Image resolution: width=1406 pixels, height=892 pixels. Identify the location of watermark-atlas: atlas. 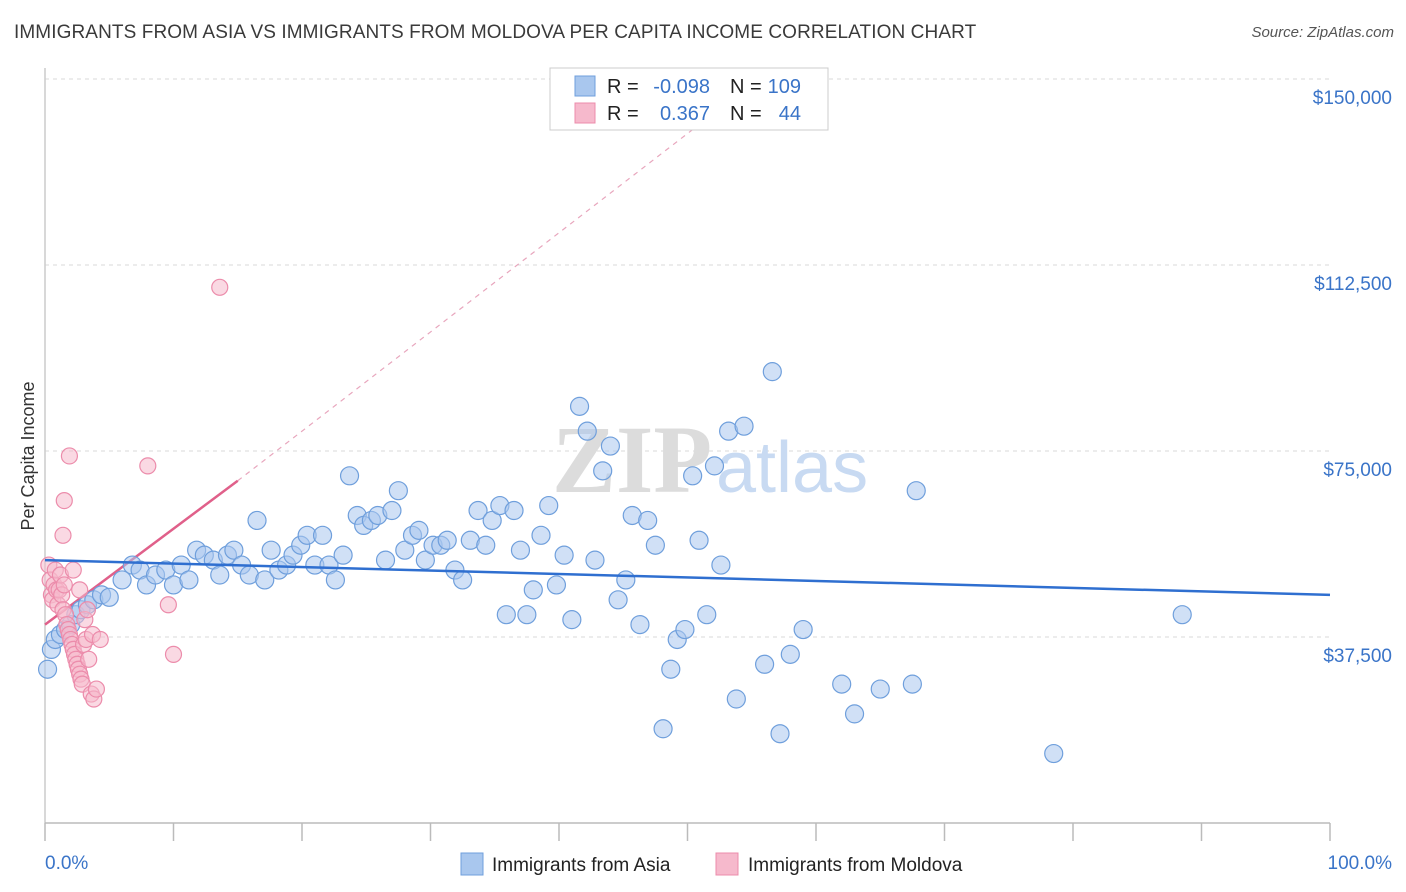
(792, 468).